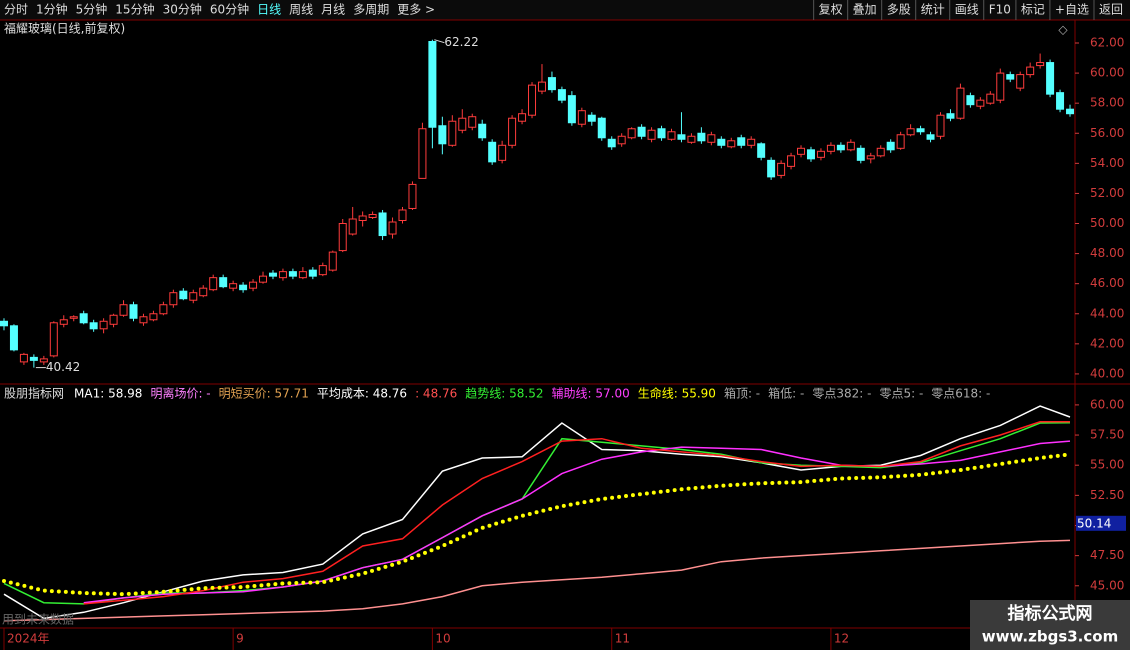 This screenshot has width=1130, height=650. Describe the element at coordinates (269, 10) in the screenshot. I see `period-tab: 日线` at that location.